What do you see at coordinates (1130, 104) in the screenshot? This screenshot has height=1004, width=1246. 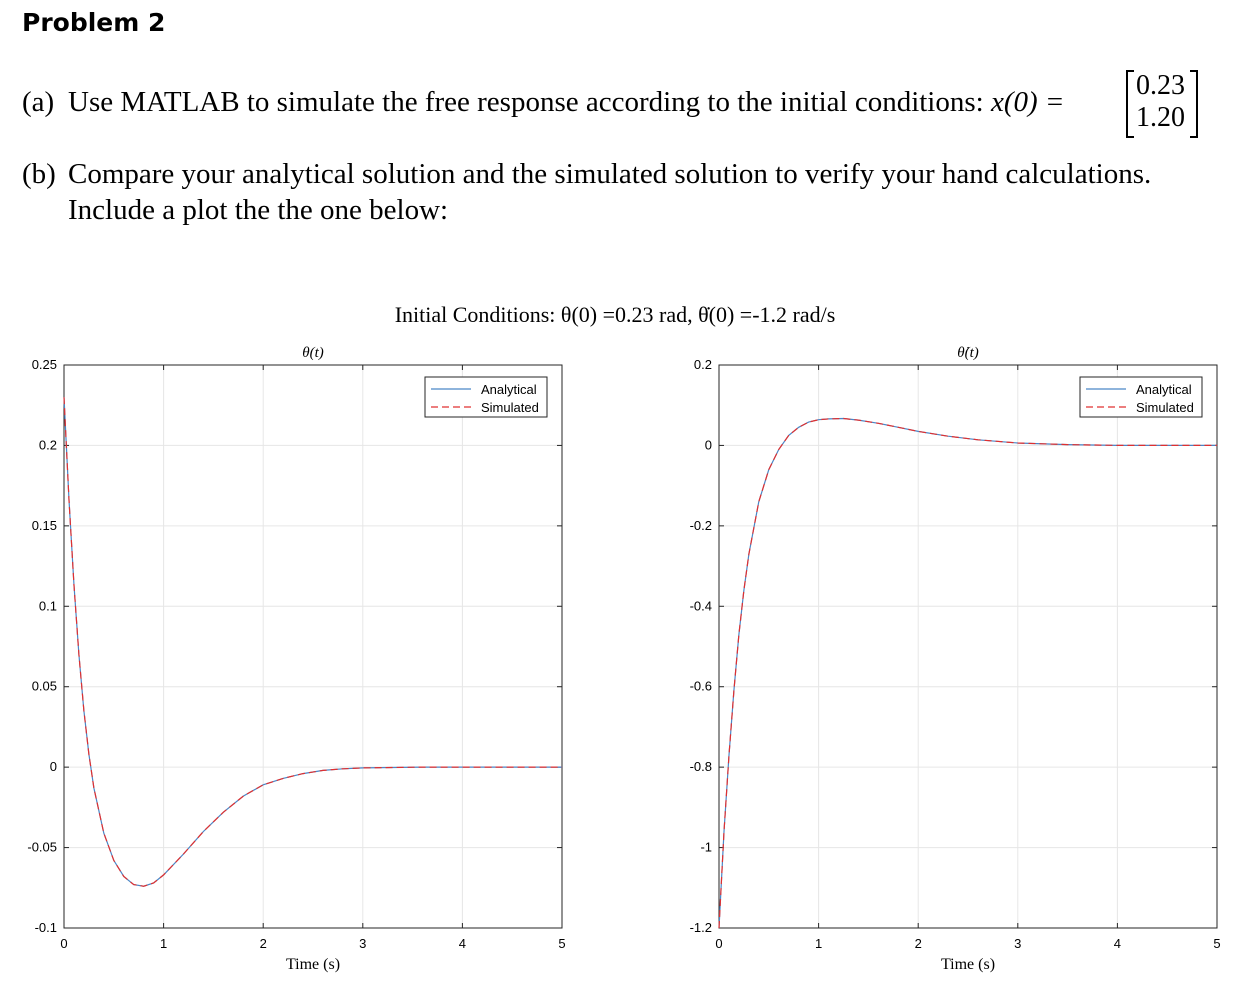 I see `left-bracket` at bounding box center [1130, 104].